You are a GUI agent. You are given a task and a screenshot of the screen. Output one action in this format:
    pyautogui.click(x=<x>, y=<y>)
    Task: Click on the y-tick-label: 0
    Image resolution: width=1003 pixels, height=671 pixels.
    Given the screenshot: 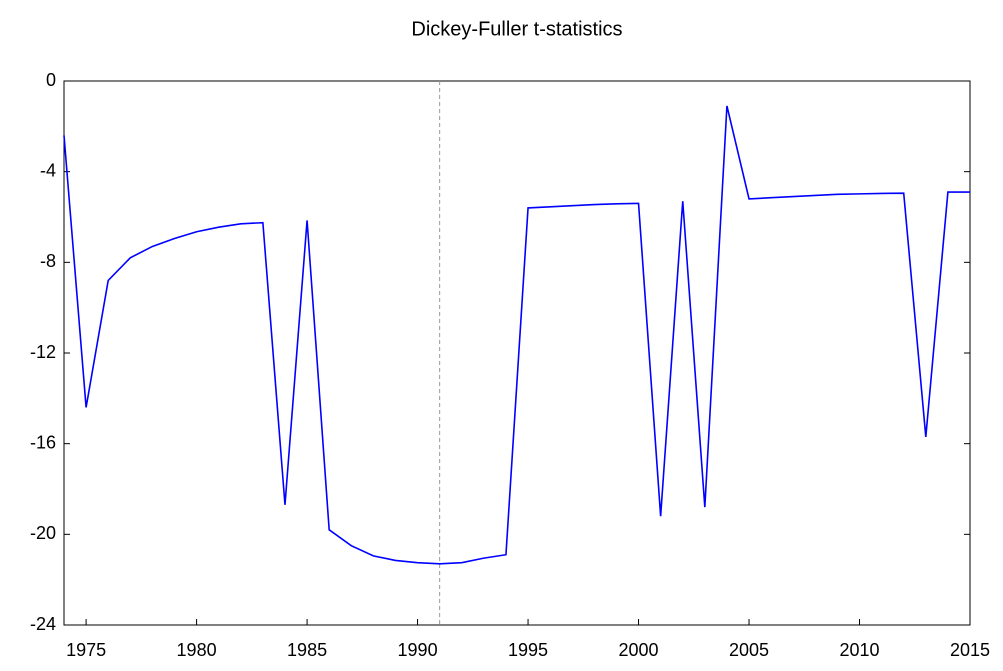 What is the action you would take?
    pyautogui.click(x=51, y=80)
    